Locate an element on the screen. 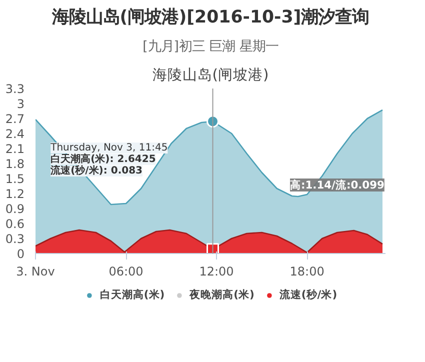 This screenshot has height=362, width=425. y-tick-label: 0.6 is located at coordinates (15, 224).